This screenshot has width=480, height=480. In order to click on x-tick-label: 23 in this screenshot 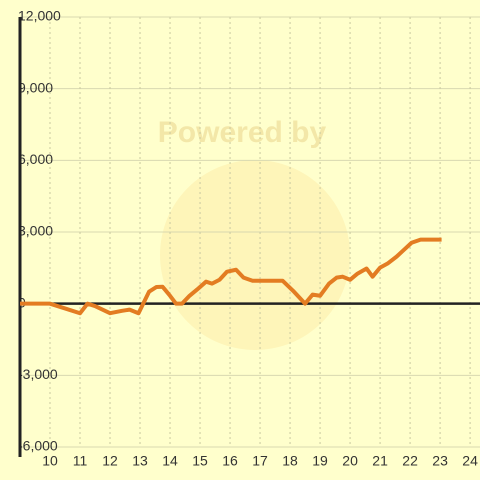, I will do `click(440, 461)`.